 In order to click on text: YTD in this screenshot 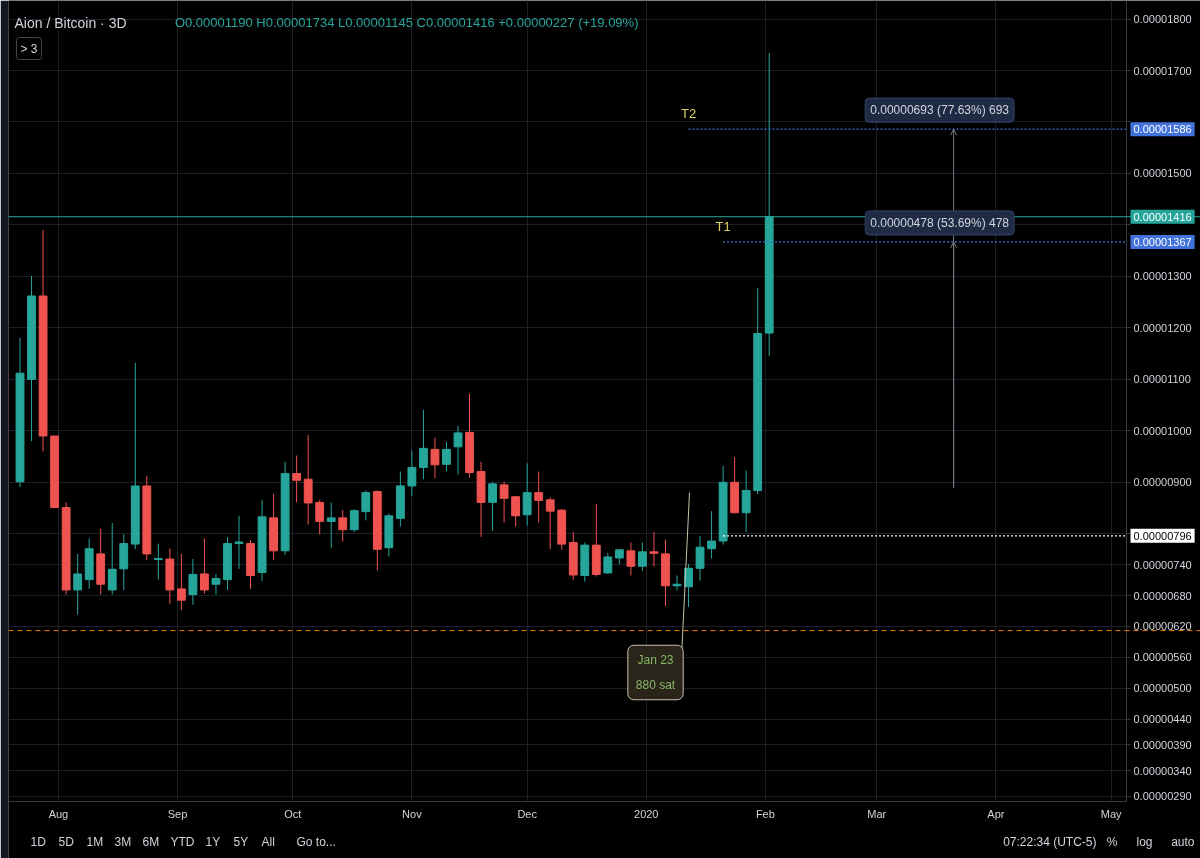, I will do `click(182, 841)`.